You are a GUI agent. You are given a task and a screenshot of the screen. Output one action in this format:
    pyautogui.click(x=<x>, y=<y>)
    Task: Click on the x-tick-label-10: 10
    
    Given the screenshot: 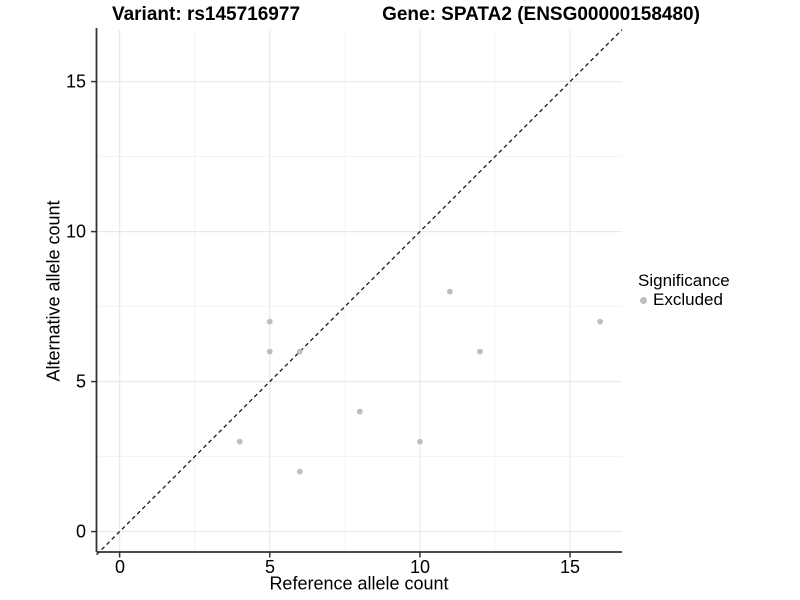 What is the action you would take?
    pyautogui.click(x=420, y=567)
    